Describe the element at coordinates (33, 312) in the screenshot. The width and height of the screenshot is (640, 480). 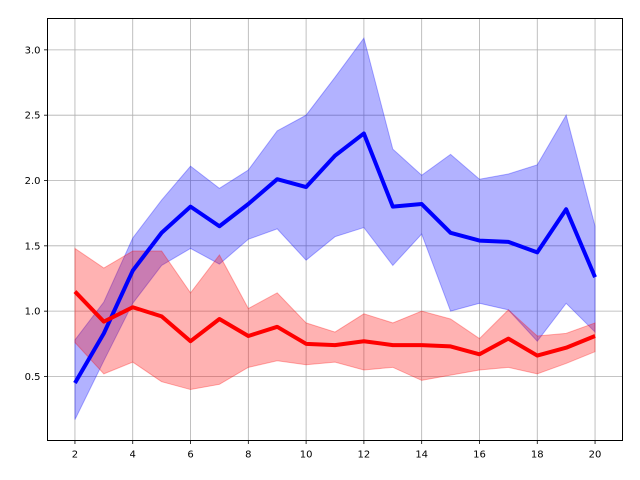
I see `y-tick-label: 1.0` at that location.